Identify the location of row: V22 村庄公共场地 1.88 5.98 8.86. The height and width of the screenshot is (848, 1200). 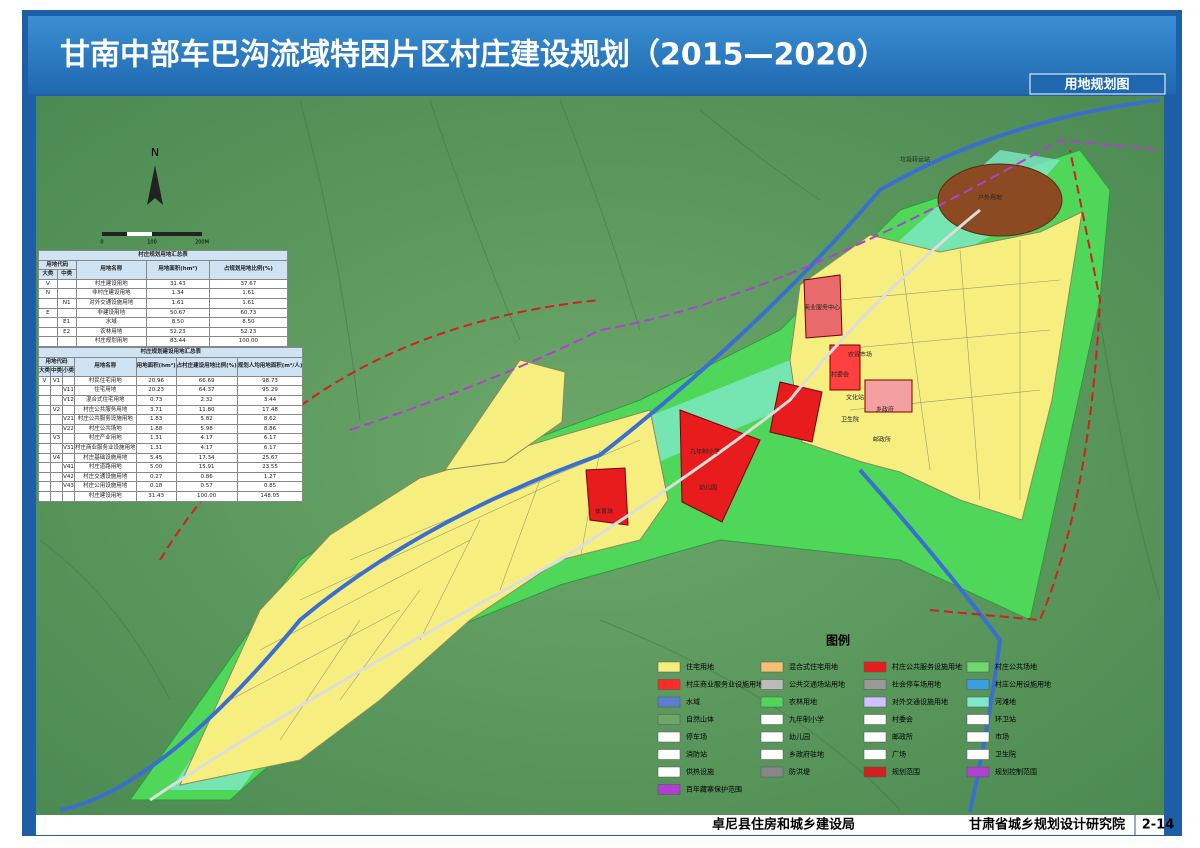
(170, 429).